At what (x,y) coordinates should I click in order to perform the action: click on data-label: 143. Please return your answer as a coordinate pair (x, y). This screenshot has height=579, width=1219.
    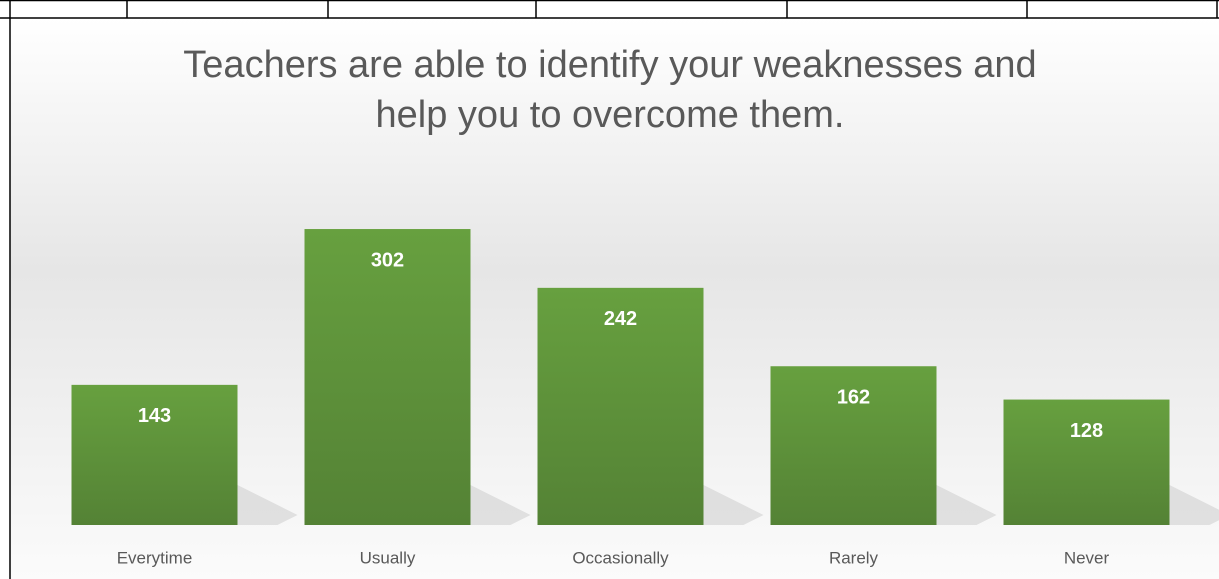
    Looking at the image, I should click on (154, 416).